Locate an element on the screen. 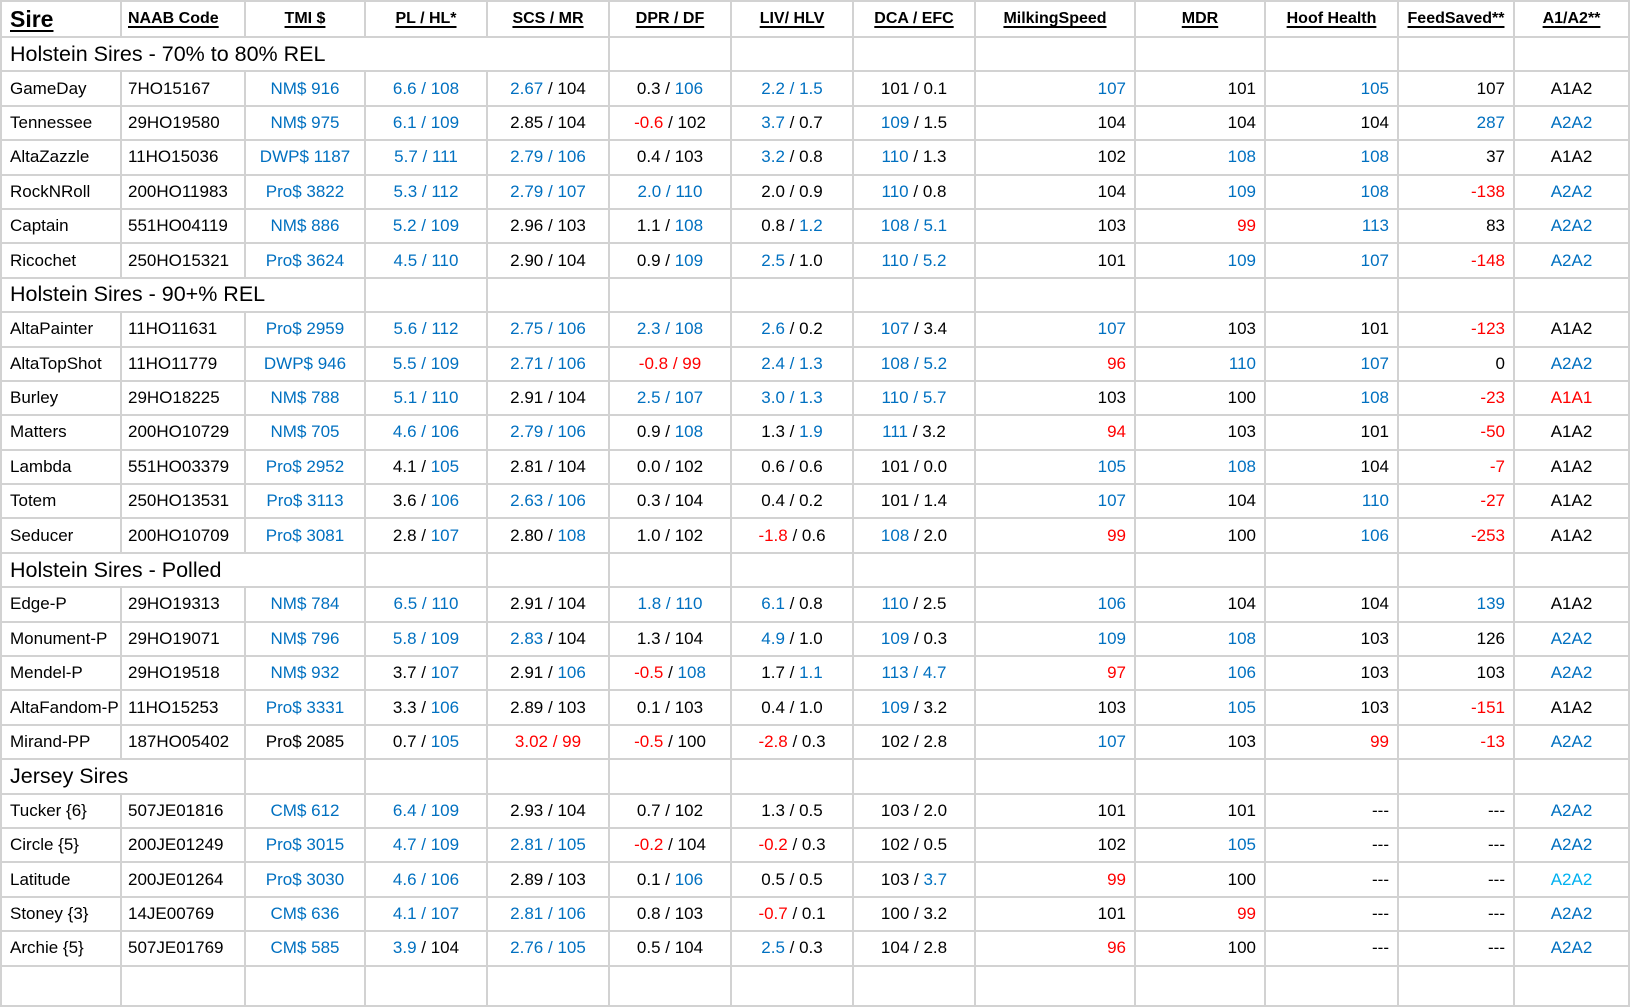 The image size is (1639, 1007). cell-mdr: 106 is located at coordinates (1200, 673).